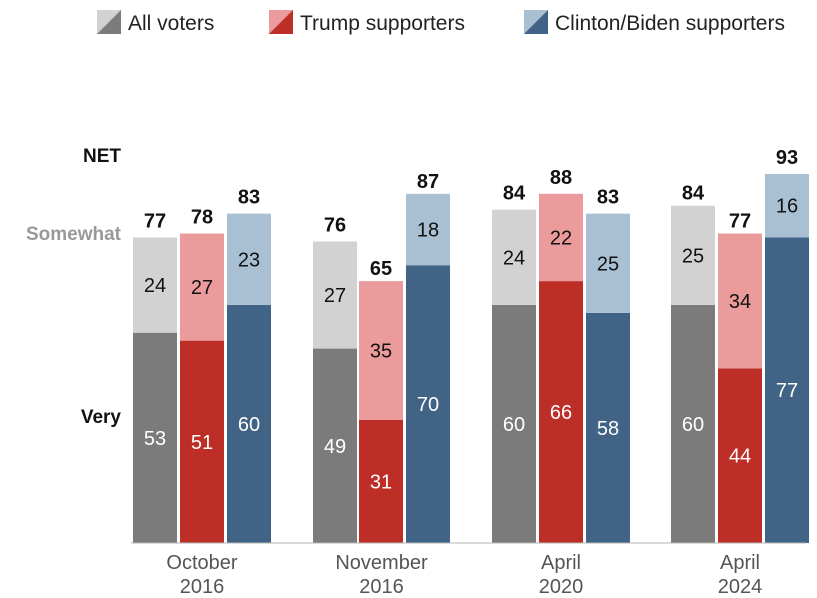  I want to click on group-label-line1-2: April, so click(561, 563).